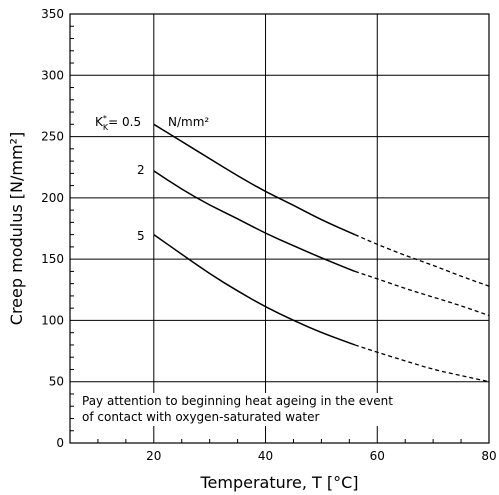  Describe the element at coordinates (422, 363) in the screenshot. I see `series-line-3-dashed` at that location.